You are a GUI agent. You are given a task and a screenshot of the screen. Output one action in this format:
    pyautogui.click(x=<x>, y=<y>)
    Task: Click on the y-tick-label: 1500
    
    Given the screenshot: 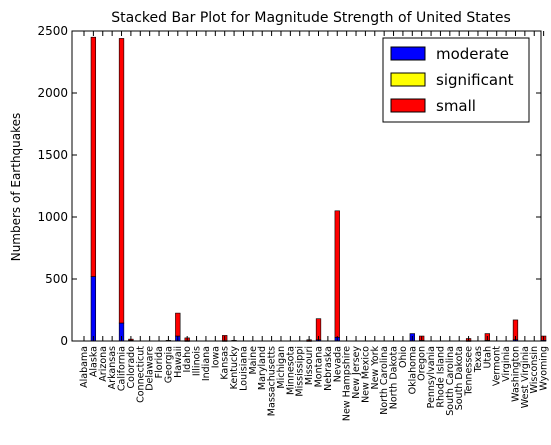 What is the action you would take?
    pyautogui.click(x=52, y=155)
    